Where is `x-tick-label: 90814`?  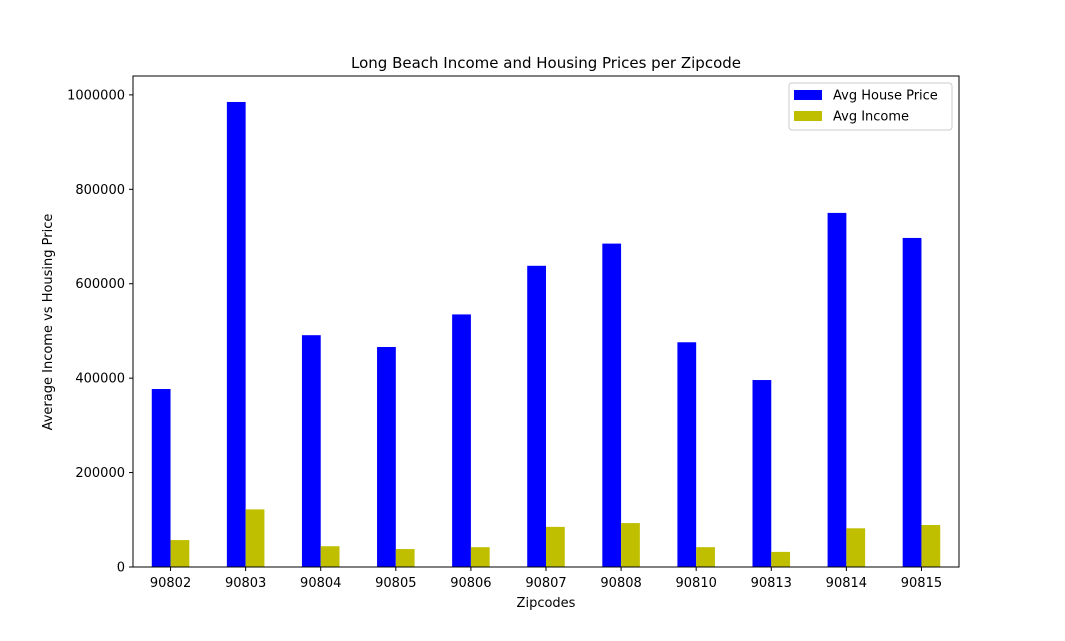 x-tick-label: 90814 is located at coordinates (846, 583).